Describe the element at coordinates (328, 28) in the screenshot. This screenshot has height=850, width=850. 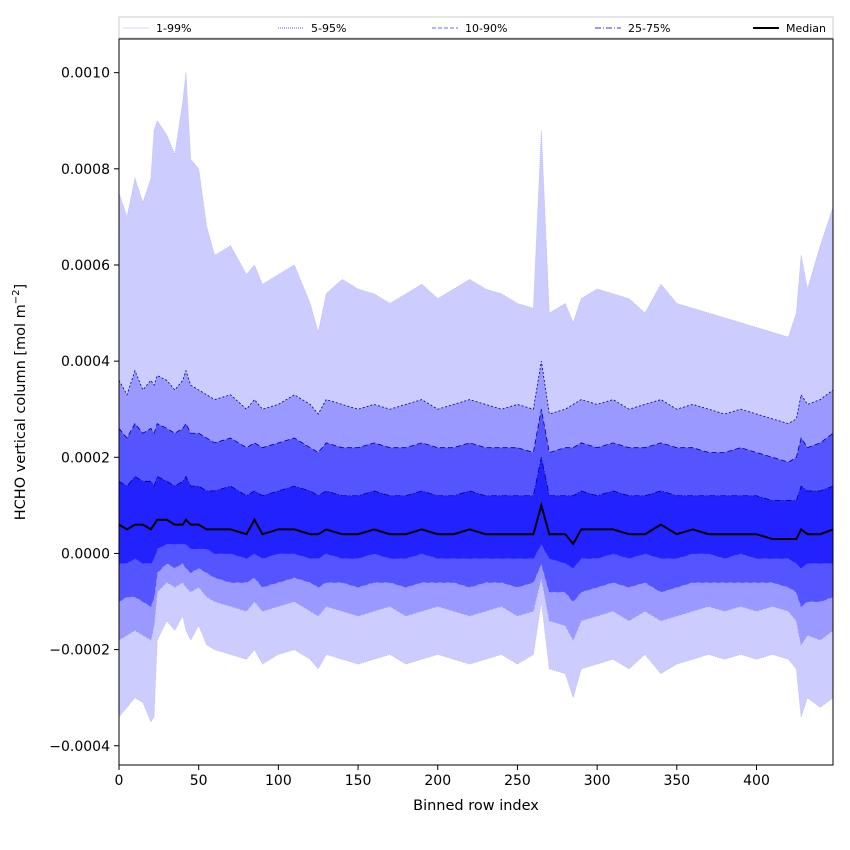
I see `legend-label-p5_95: 5-95%` at that location.